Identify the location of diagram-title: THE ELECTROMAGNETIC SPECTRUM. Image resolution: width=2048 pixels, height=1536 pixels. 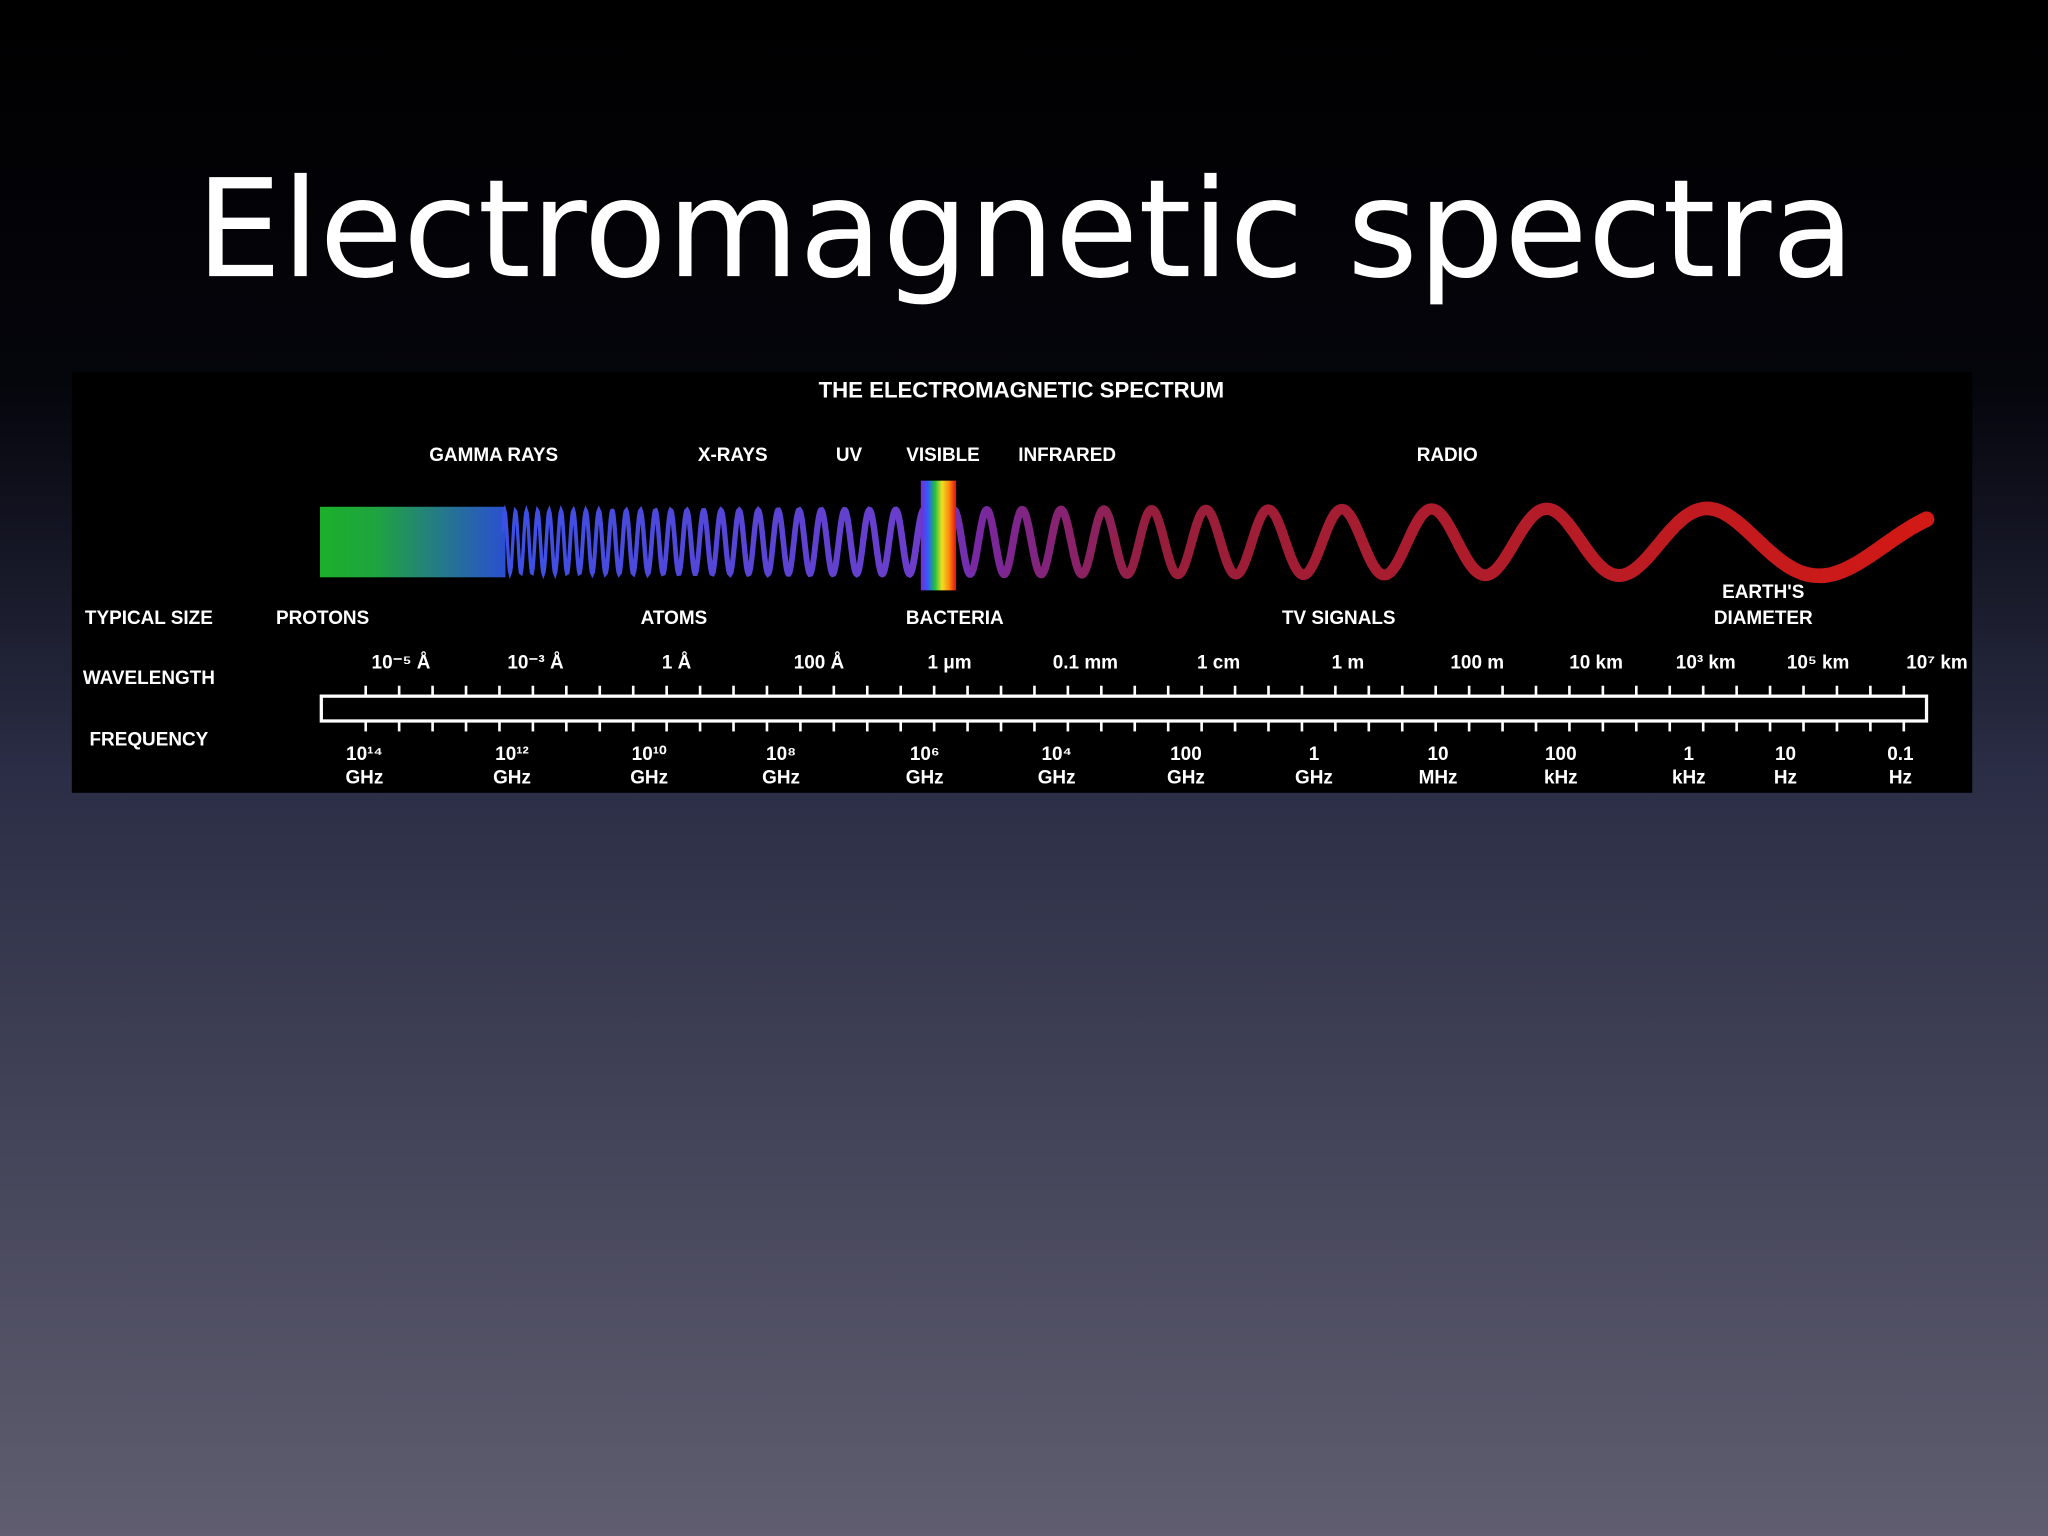
(1022, 390).